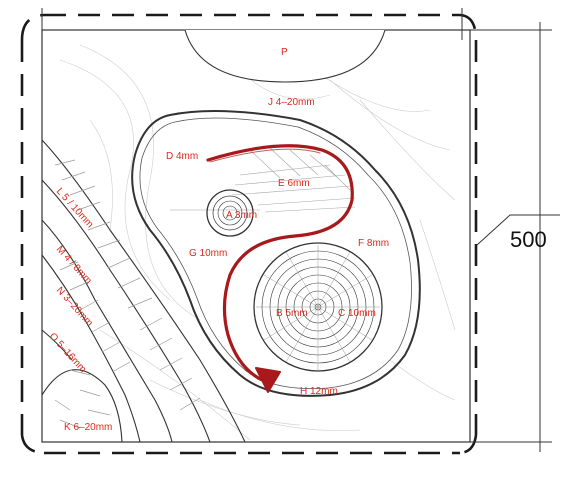 This screenshot has height=480, width=562. I want to click on label-j: J 4–20mm, so click(291, 102).